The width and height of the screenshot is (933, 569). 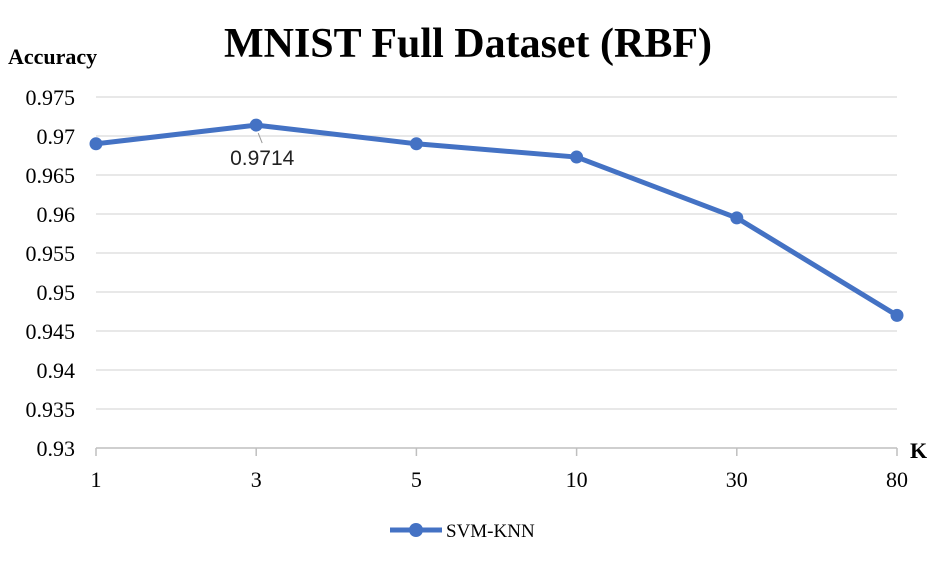 What do you see at coordinates (52, 56) in the screenshot?
I see `y-axis-title: Accuracy` at bounding box center [52, 56].